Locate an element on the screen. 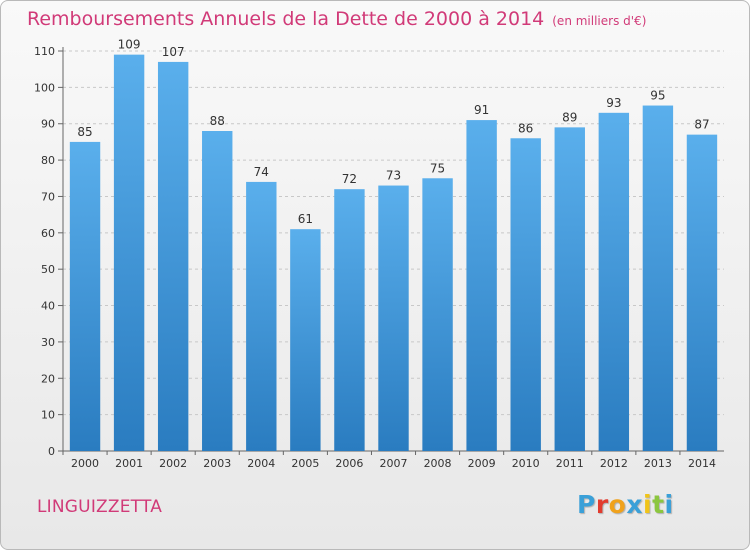 The width and height of the screenshot is (750, 550). data-label: 73 is located at coordinates (393, 176).